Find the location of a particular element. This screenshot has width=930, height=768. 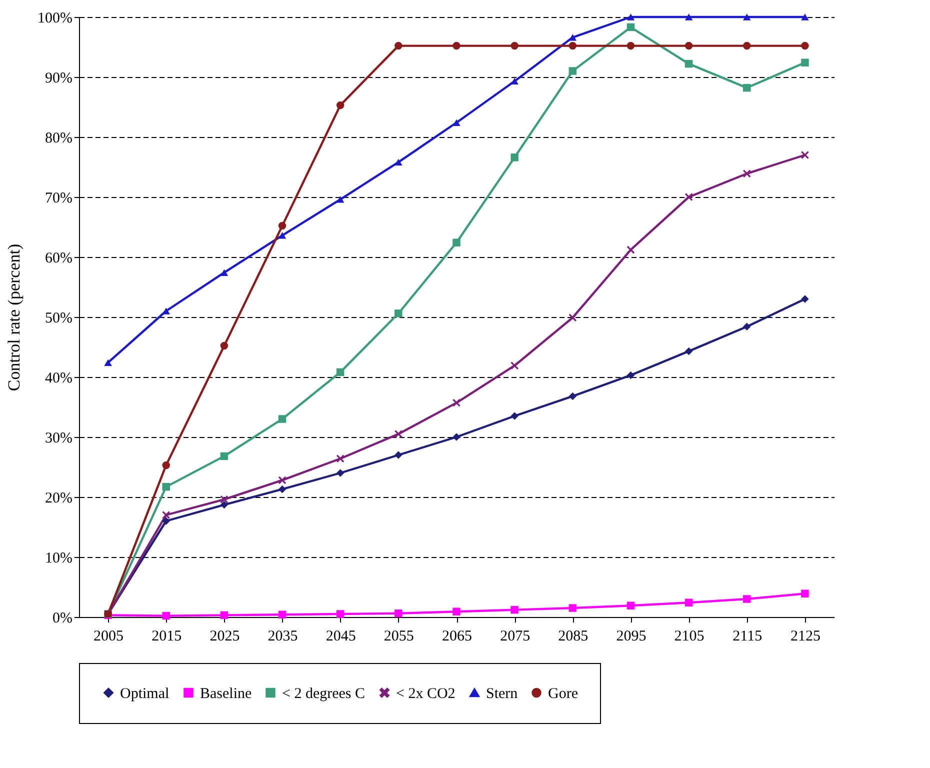

y-tick-label: 70% is located at coordinates (58, 198).